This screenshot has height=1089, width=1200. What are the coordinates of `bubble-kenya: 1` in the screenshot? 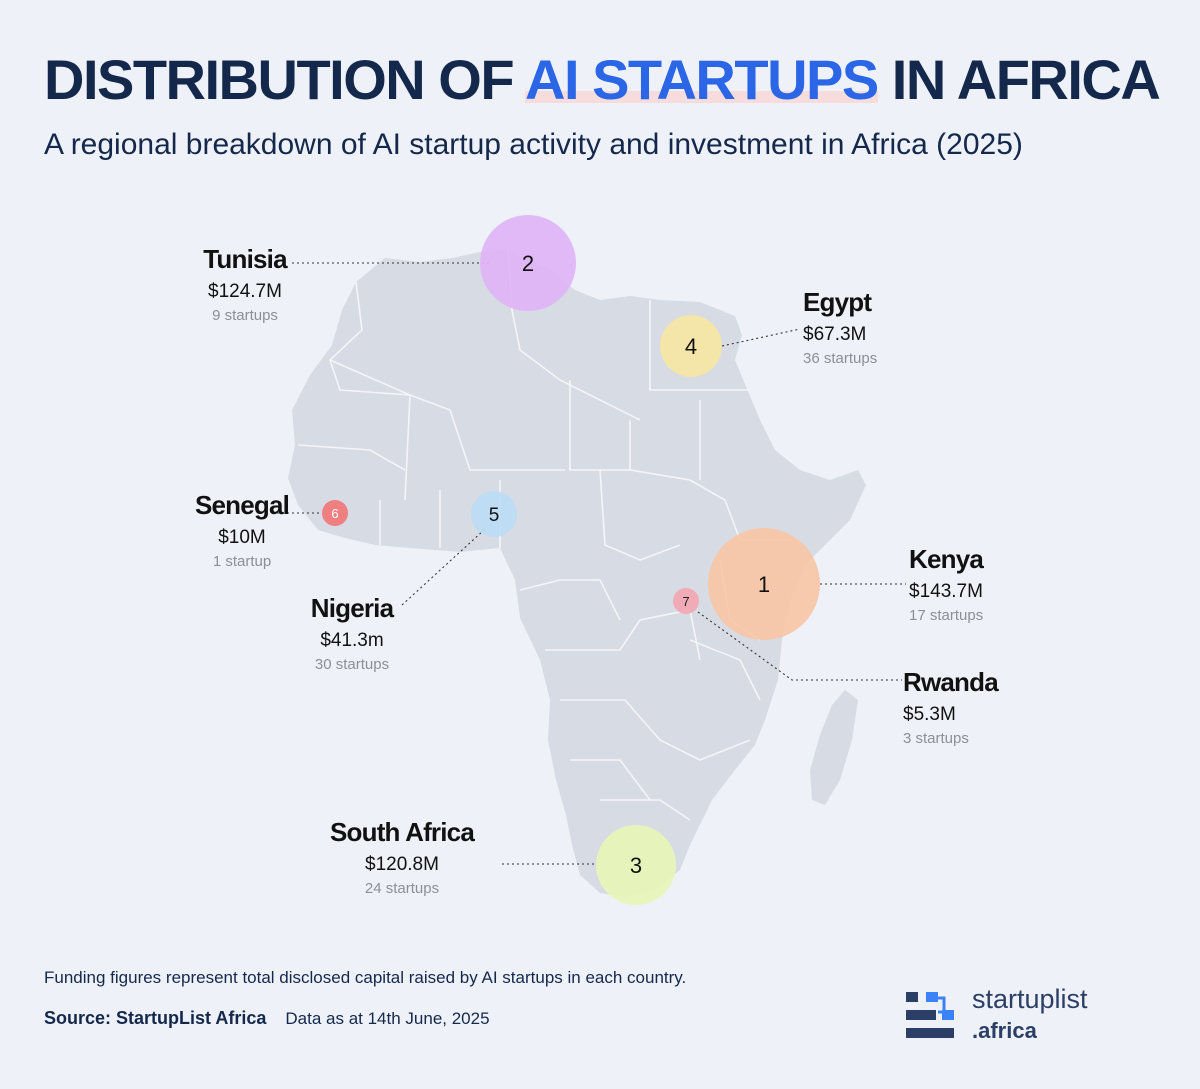 It's located at (764, 584).